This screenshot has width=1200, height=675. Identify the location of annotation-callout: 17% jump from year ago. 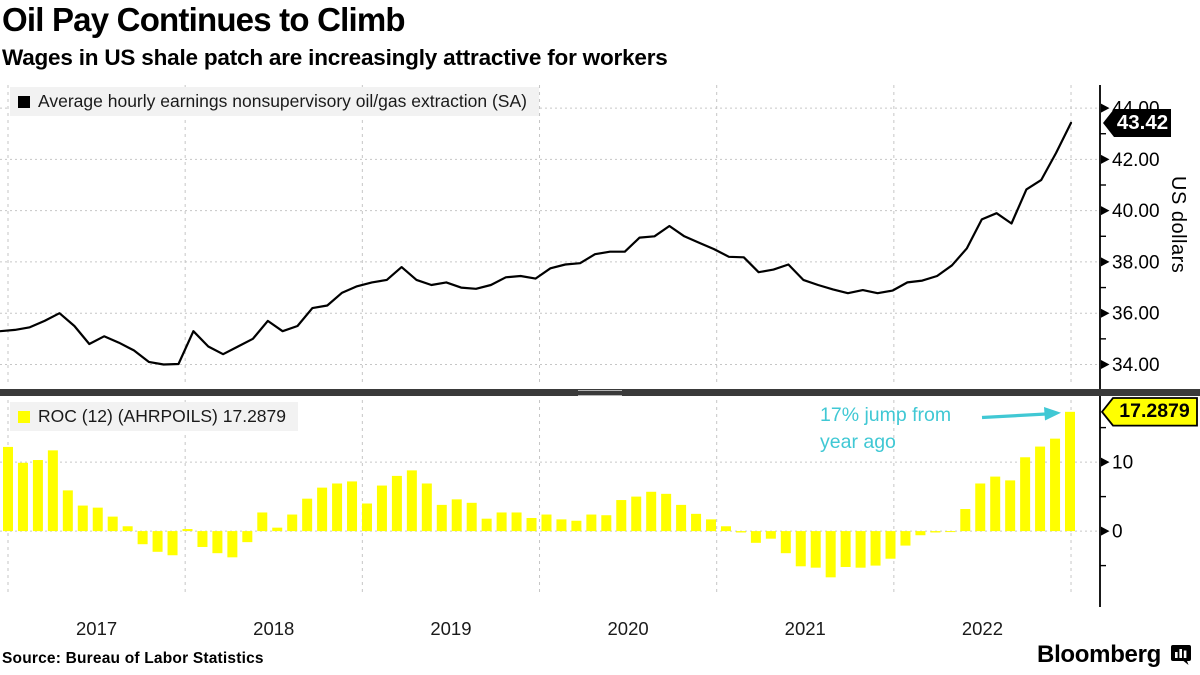
(885, 429).